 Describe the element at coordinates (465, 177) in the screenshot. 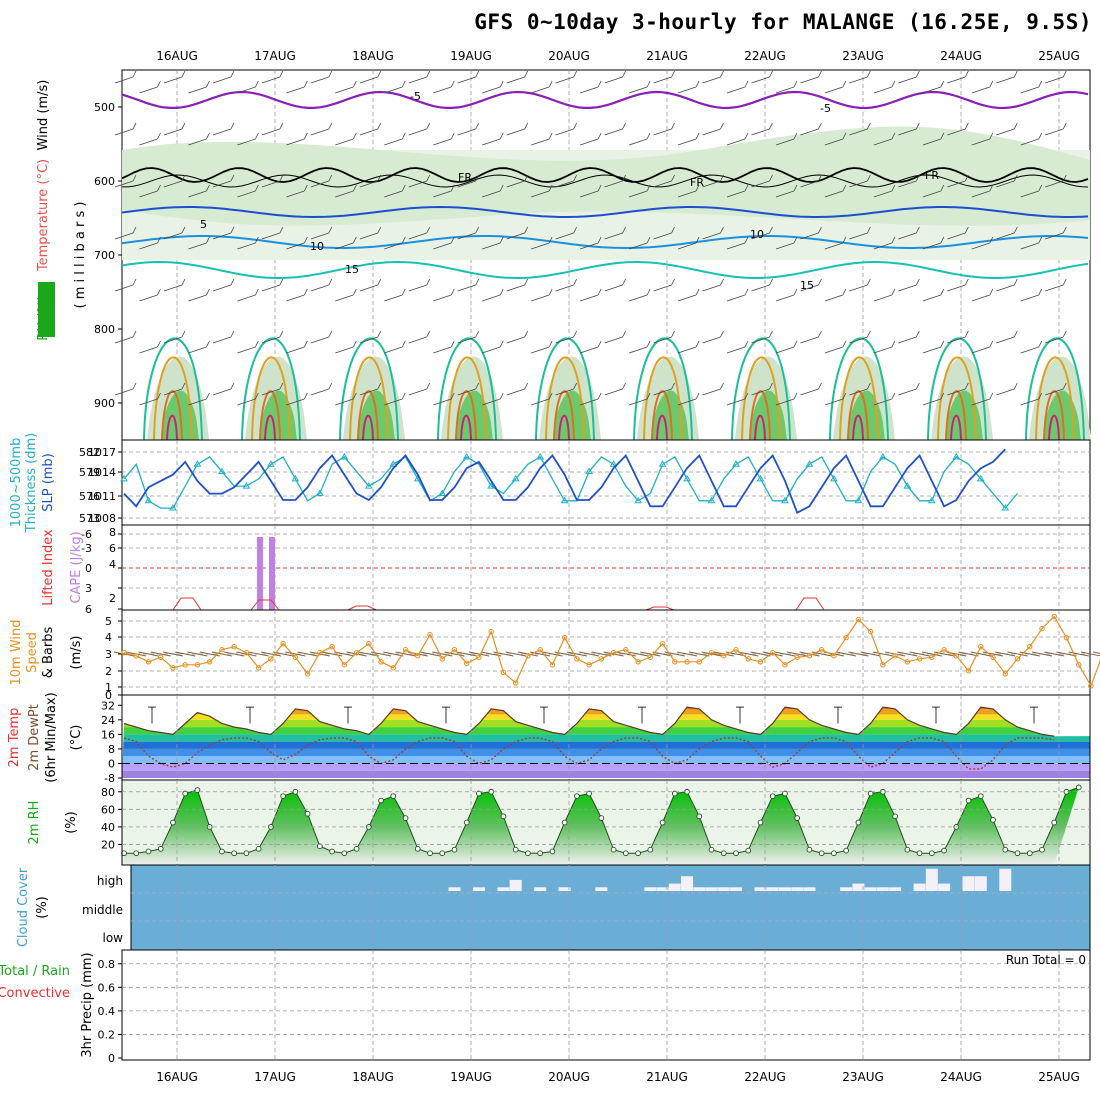

I see `contour-label: FR` at that location.